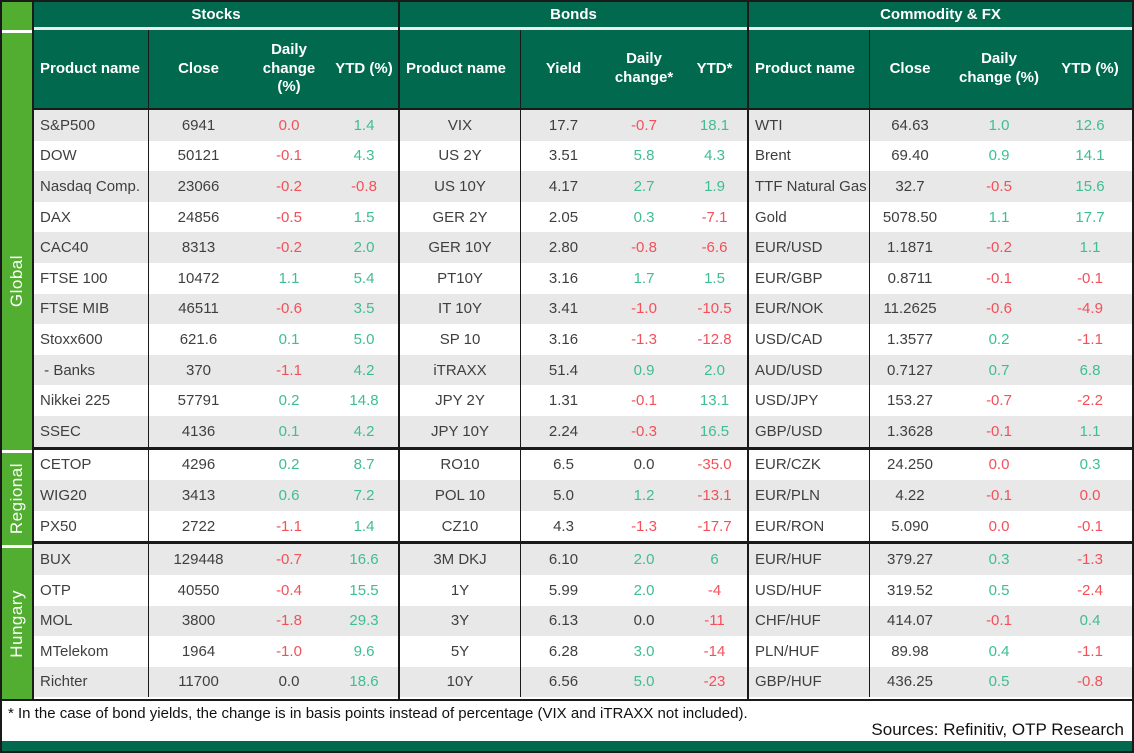  What do you see at coordinates (714, 560) in the screenshot?
I see `ytd-cell: 6` at bounding box center [714, 560].